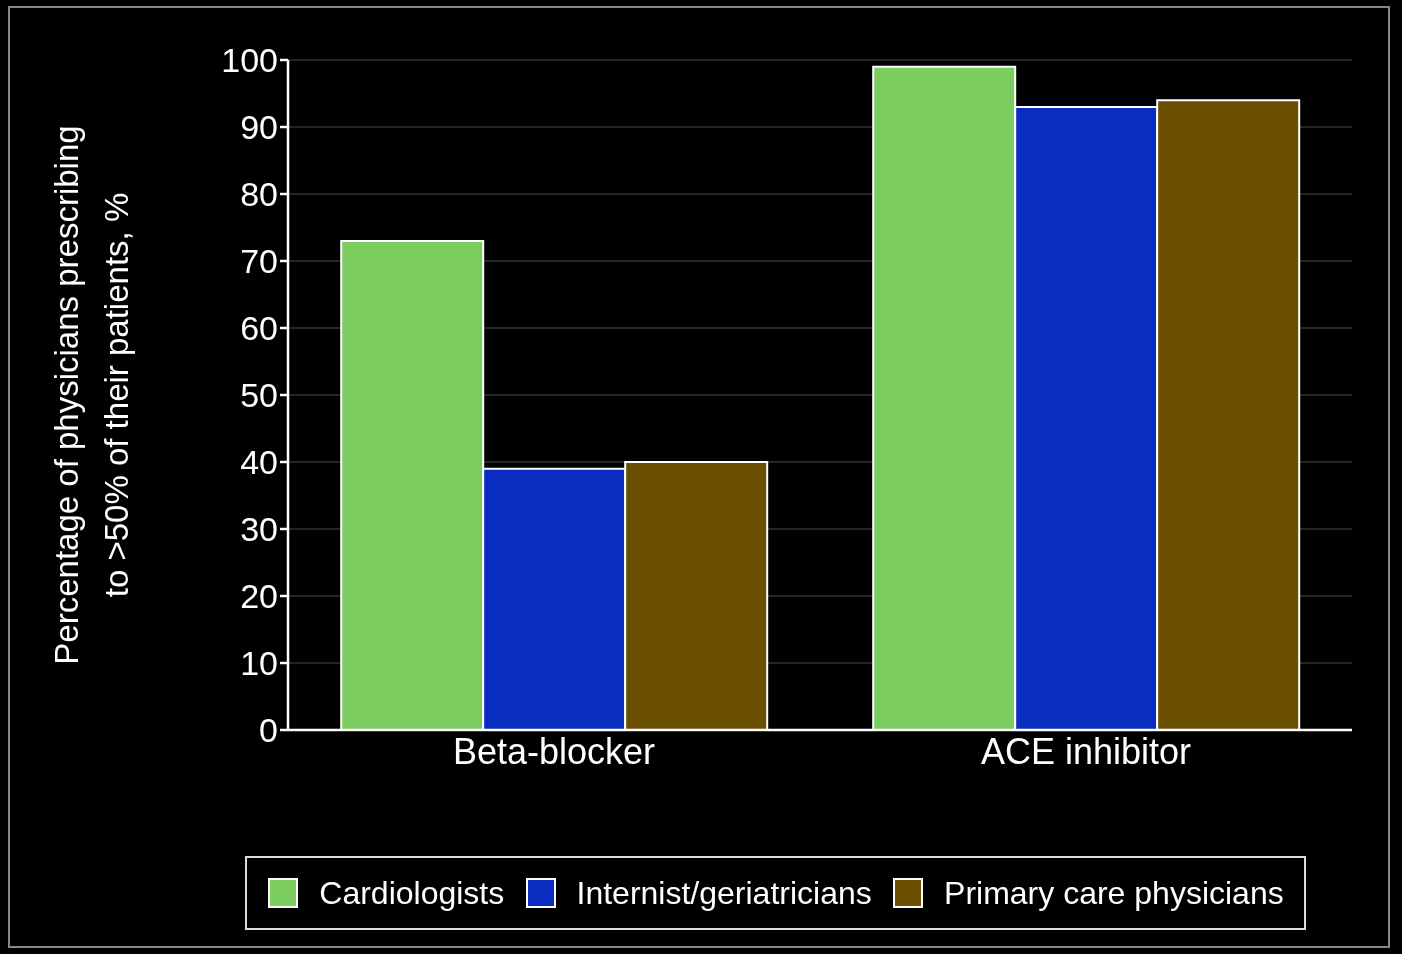  What do you see at coordinates (259, 261) in the screenshot?
I see `y-tick-label: 70` at bounding box center [259, 261].